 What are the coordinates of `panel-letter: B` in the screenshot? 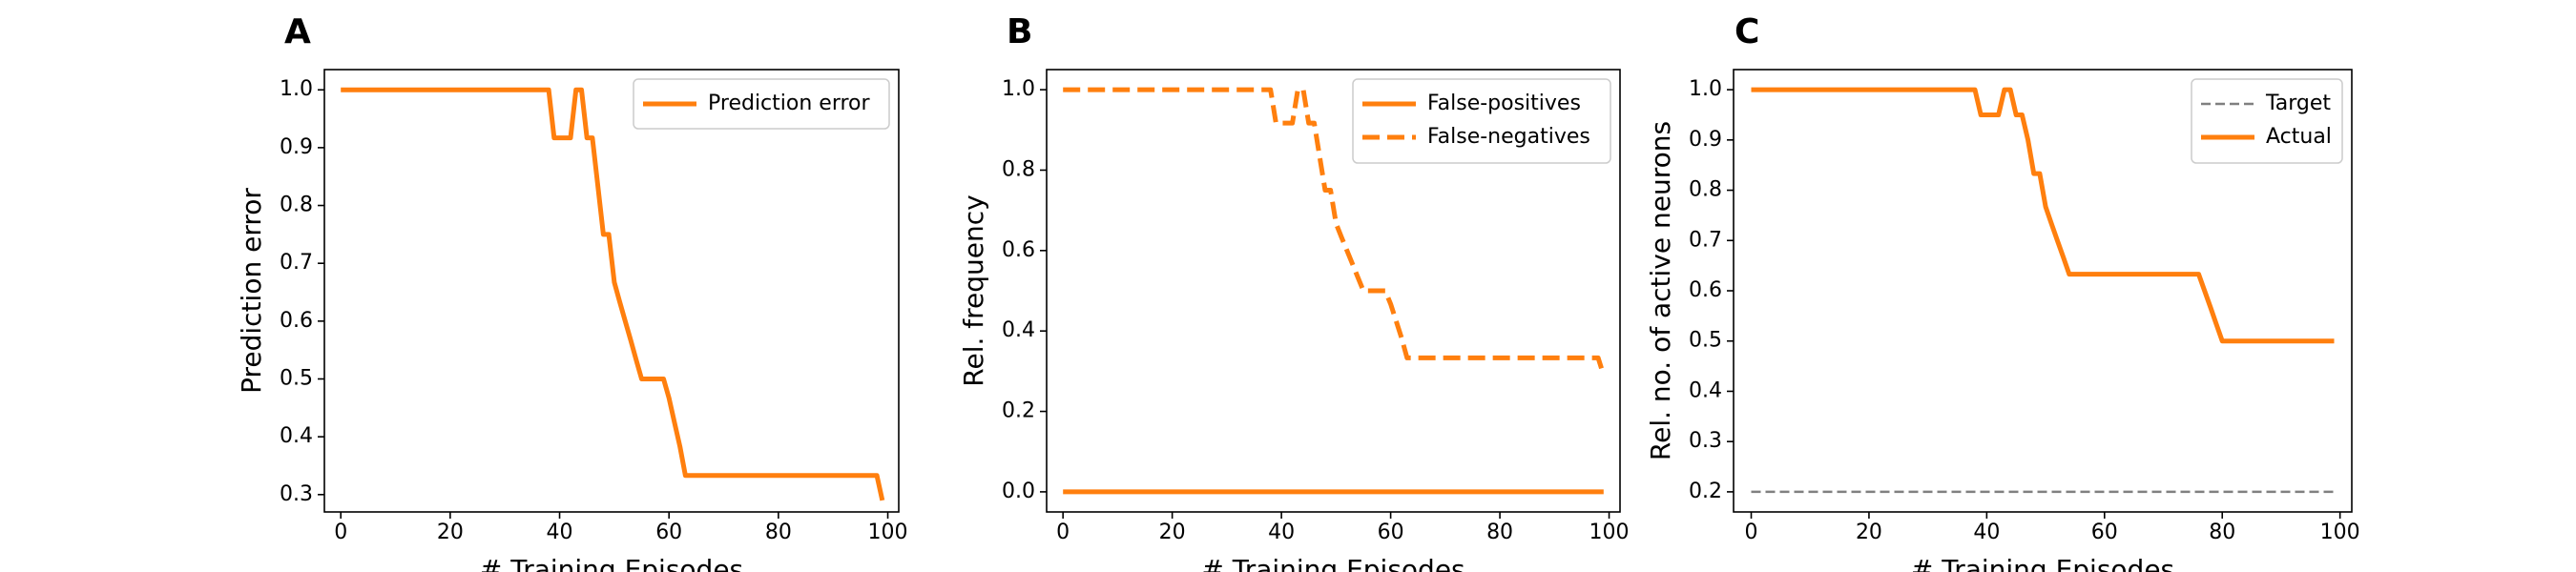 It's located at (1019, 31).